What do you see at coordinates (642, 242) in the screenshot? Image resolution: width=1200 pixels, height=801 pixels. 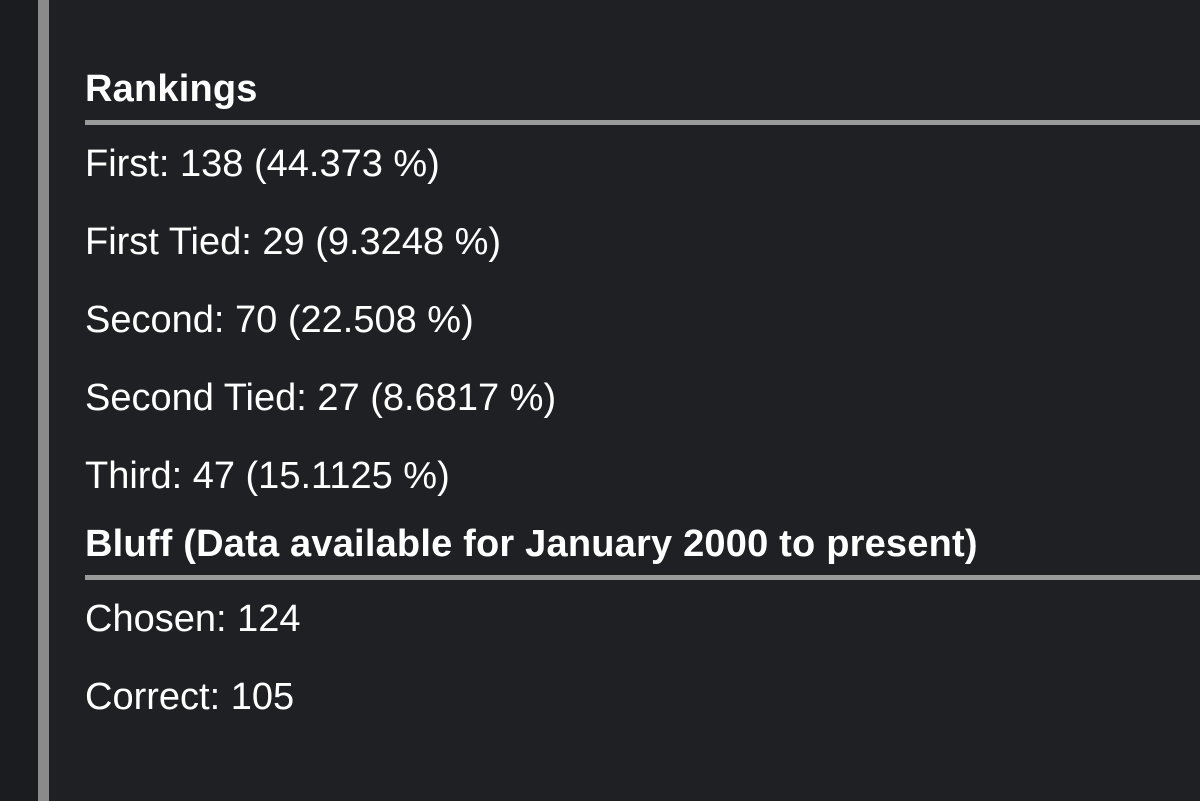 I see `stat-first-tied: First Tied: 29 (9.3248 %)` at bounding box center [642, 242].